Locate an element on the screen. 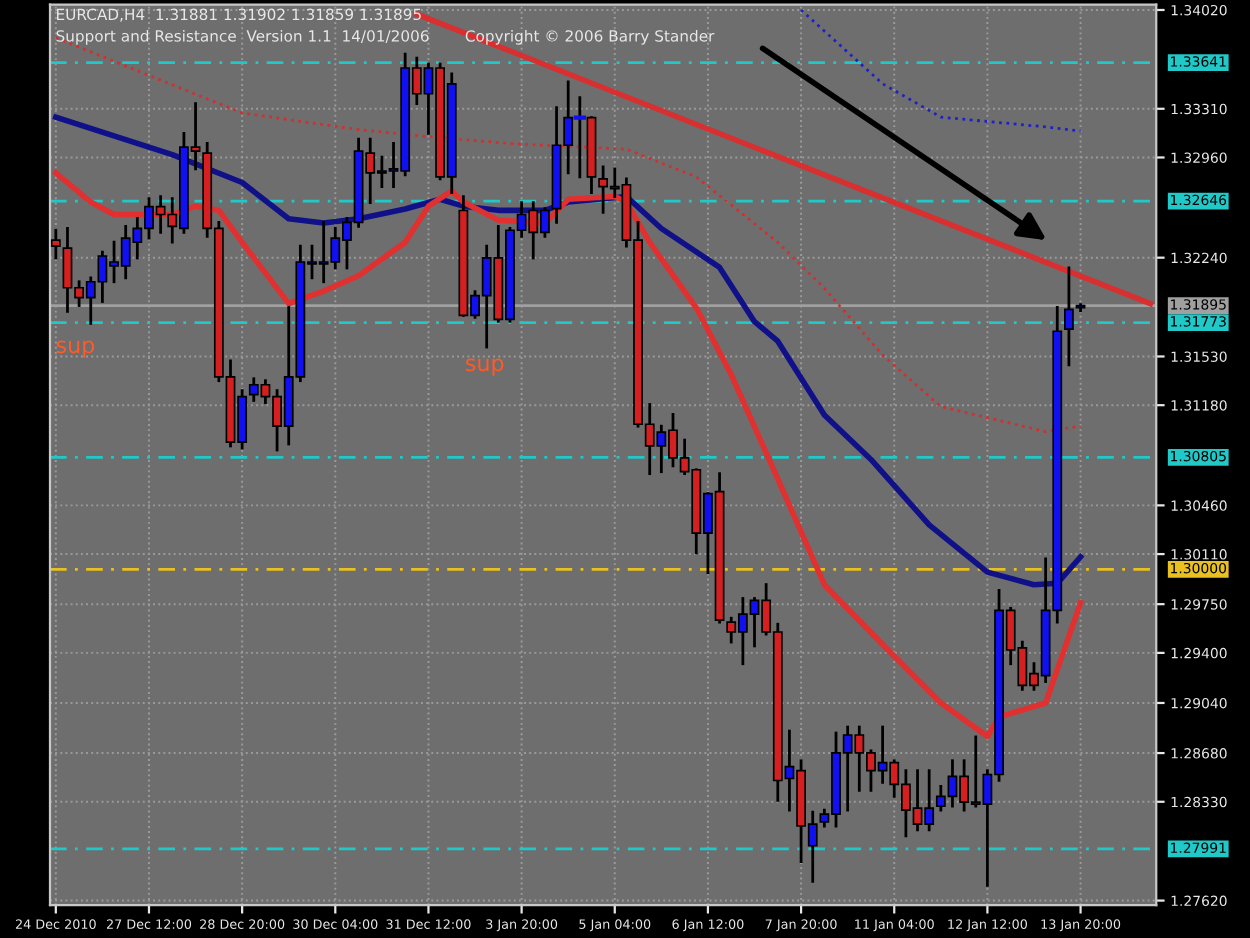  line-series is located at coordinates (940, 70).